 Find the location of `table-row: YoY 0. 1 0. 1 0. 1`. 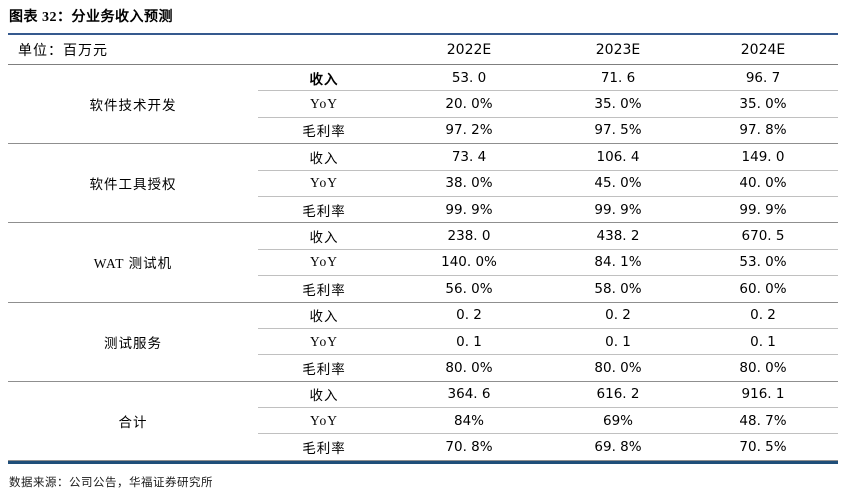

table-row: YoY 0. 1 0. 1 0. 1 is located at coordinates (423, 342).